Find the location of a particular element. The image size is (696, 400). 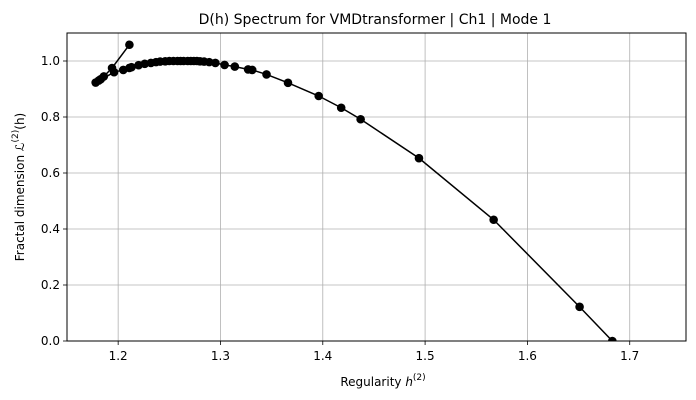

y-axis-ticks: 0.0 0.2 0.4 0.6 0.8 1.0 is located at coordinates (54, 201).